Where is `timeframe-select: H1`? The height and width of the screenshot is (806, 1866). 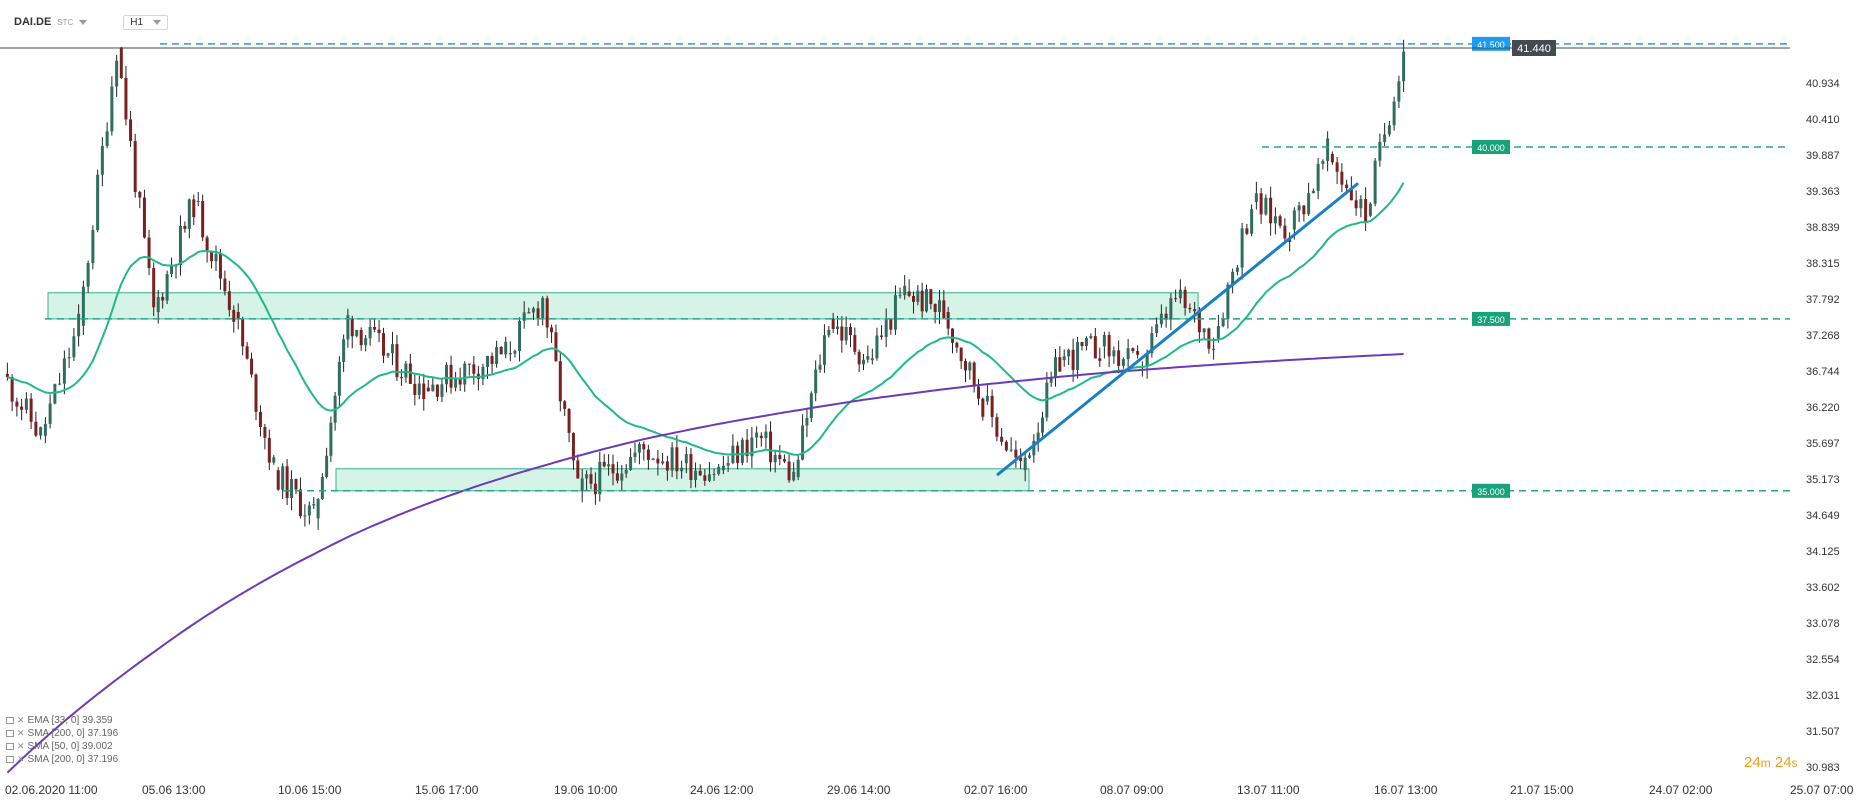 timeframe-select: H1 is located at coordinates (146, 22).